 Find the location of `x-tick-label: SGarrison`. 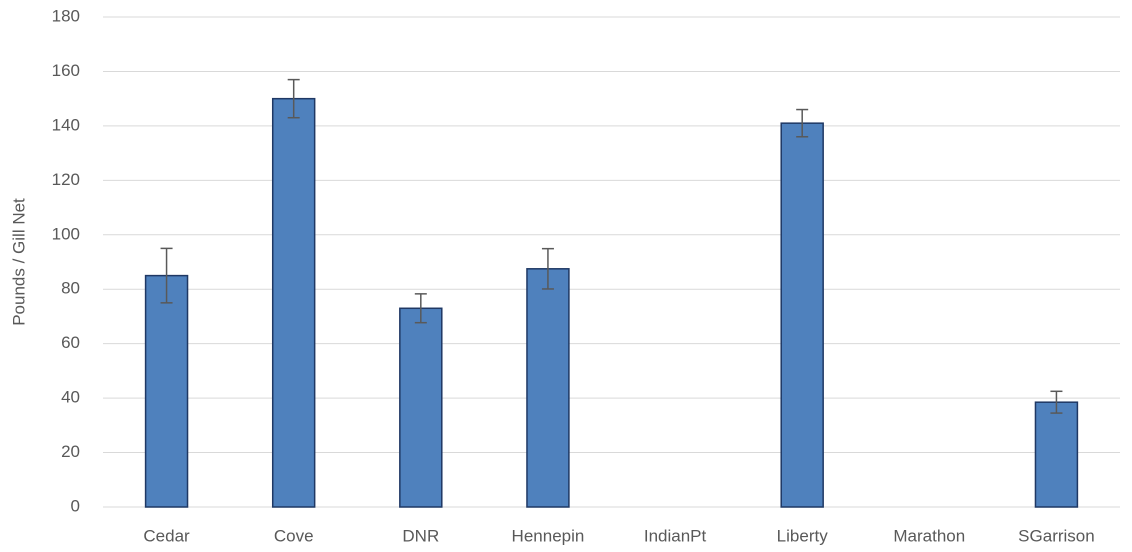

x-tick-label: SGarrison is located at coordinates (1056, 535).